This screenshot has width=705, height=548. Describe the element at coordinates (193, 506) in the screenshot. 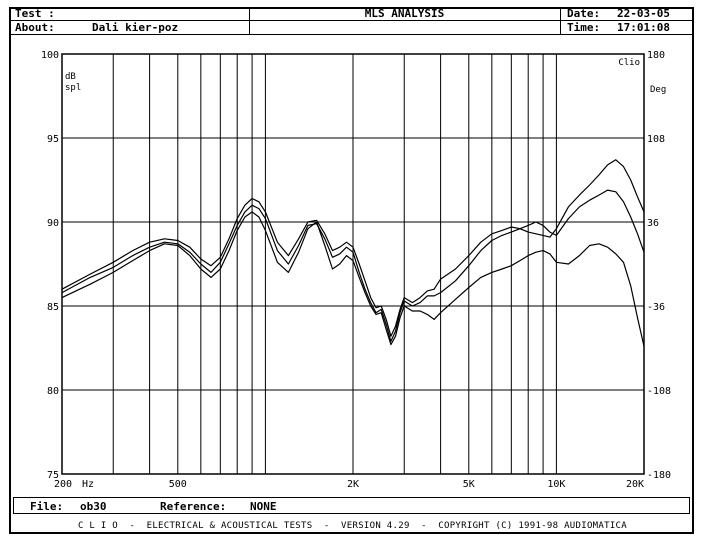

I see `reference-label: Reference:` at that location.